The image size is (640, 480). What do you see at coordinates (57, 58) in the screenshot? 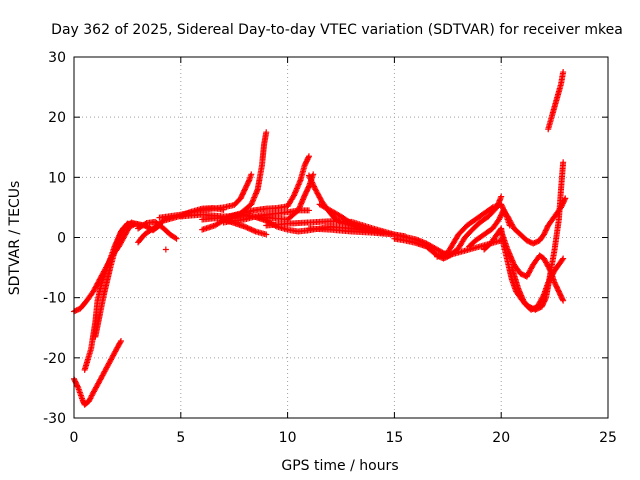
I see `y-tick-label: 30` at bounding box center [57, 58].